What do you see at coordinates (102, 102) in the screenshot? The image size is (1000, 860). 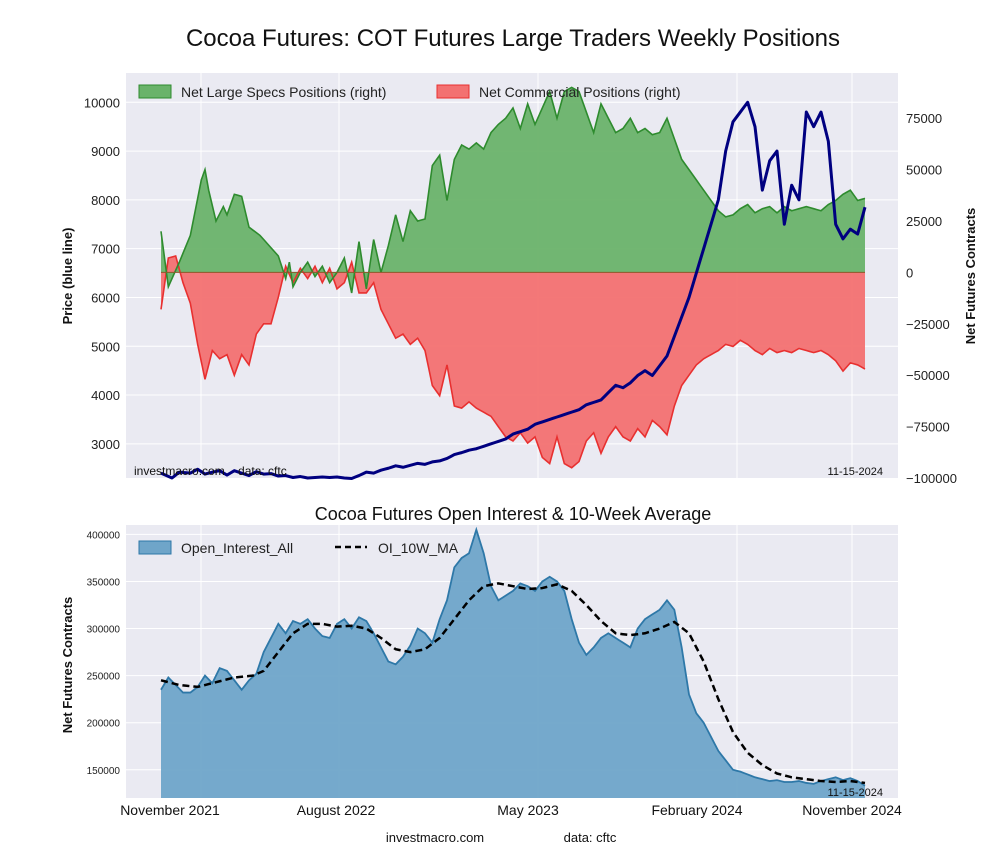 I see `top-left-tick: 10000` at bounding box center [102, 102].